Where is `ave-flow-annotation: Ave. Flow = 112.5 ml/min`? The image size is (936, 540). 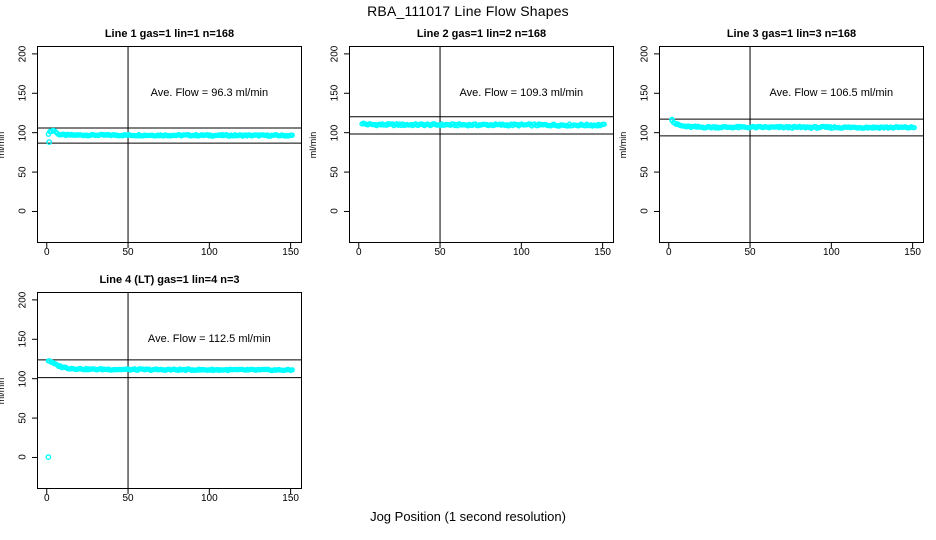 ave-flow-annotation: Ave. Flow = 112.5 ml/min is located at coordinates (209, 339).